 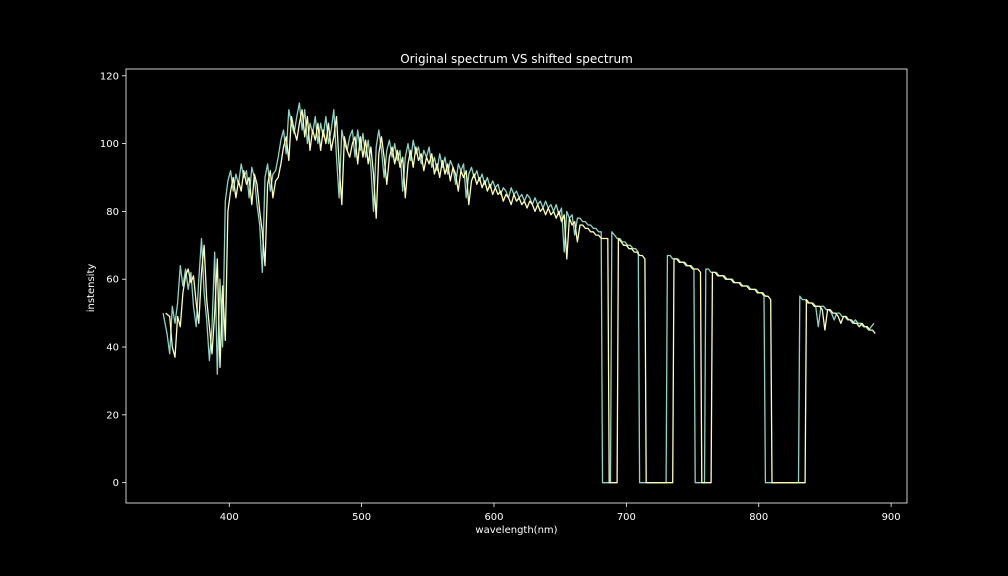 I want to click on x-tick-label: 900, so click(x=891, y=517).